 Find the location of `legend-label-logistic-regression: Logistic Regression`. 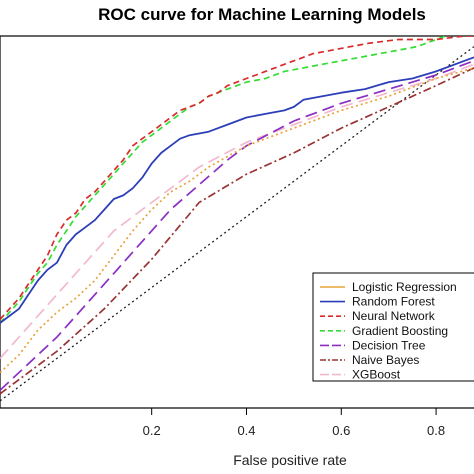

legend-label-logistic-regression: Logistic Regression is located at coordinates (404, 287).